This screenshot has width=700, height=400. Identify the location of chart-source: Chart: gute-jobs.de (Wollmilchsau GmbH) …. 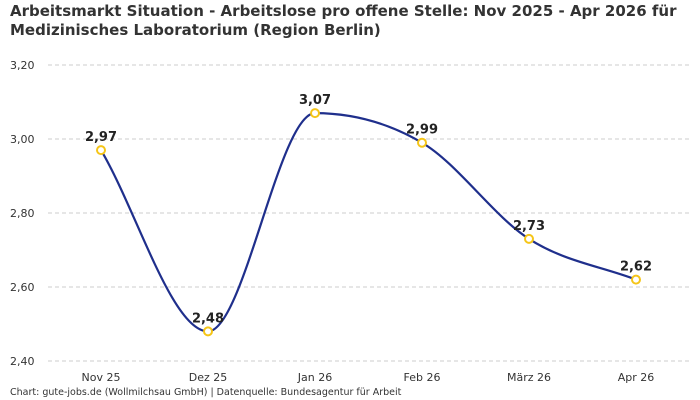
(206, 392).